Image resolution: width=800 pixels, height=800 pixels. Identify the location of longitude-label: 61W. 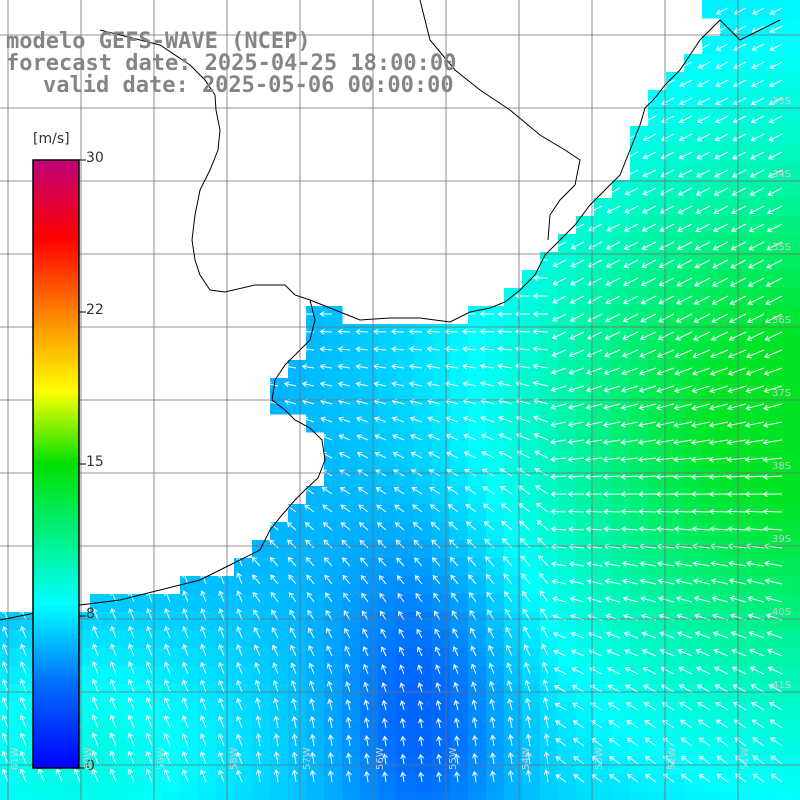
(15, 758).